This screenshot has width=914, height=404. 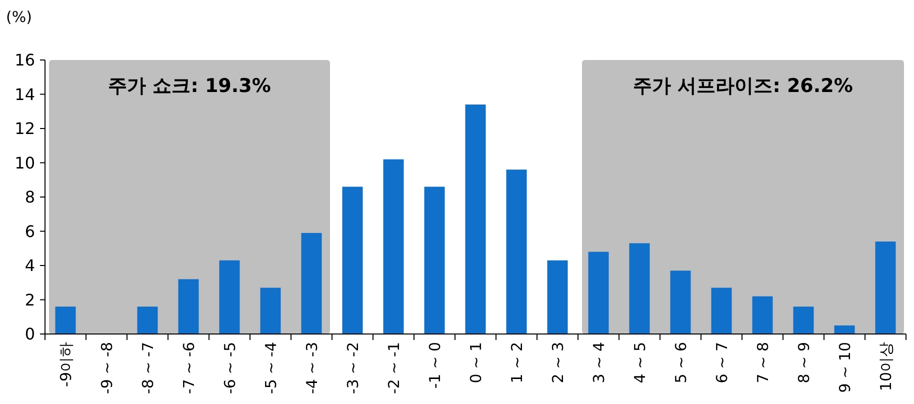 I want to click on band-label: 주가 쇼크: 19.3%, so click(x=189, y=86).